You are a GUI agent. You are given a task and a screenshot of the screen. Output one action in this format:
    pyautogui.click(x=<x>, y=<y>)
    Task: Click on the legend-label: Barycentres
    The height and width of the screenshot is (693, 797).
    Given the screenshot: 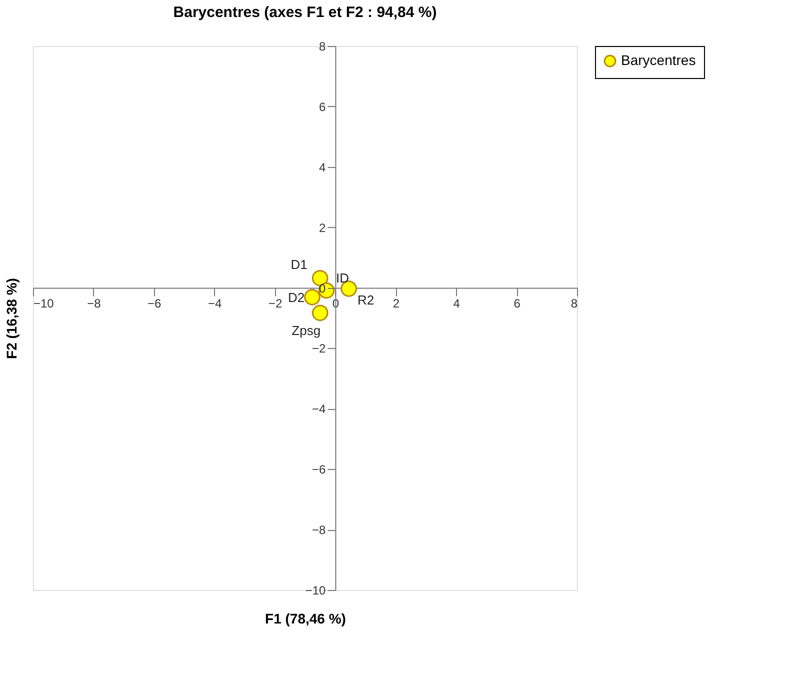 What is the action you would take?
    pyautogui.click(x=658, y=60)
    